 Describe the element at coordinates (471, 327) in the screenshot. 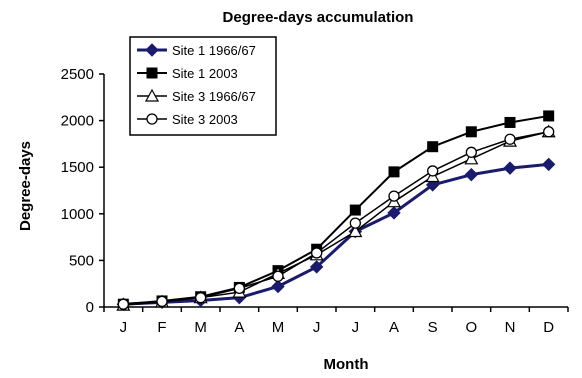

I see `x-tick-label: O` at that location.